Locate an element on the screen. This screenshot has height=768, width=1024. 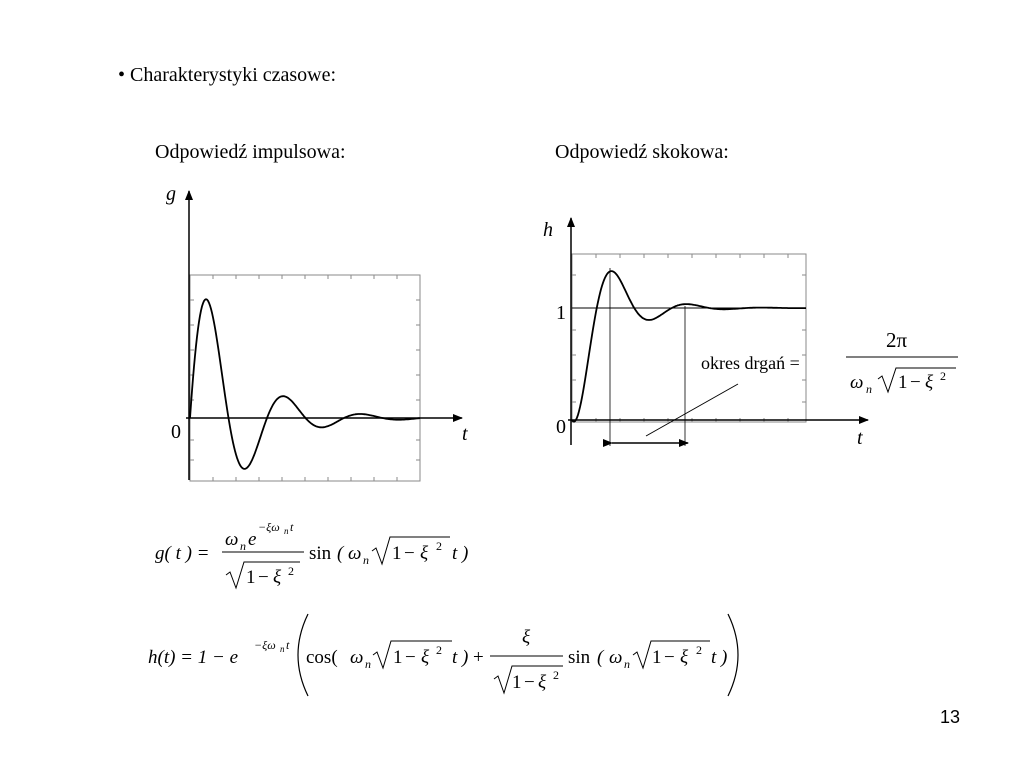
impulse-response-heading: Odpowiedź impulsowa: is located at coordinates (250, 152).